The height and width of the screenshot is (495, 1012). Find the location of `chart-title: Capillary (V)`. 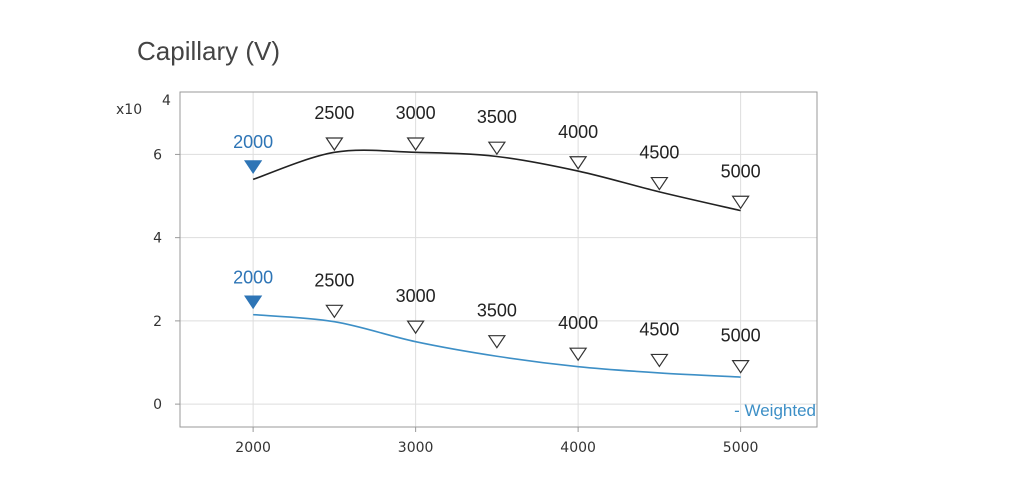

chart-title: Capillary (V) is located at coordinates (209, 51).